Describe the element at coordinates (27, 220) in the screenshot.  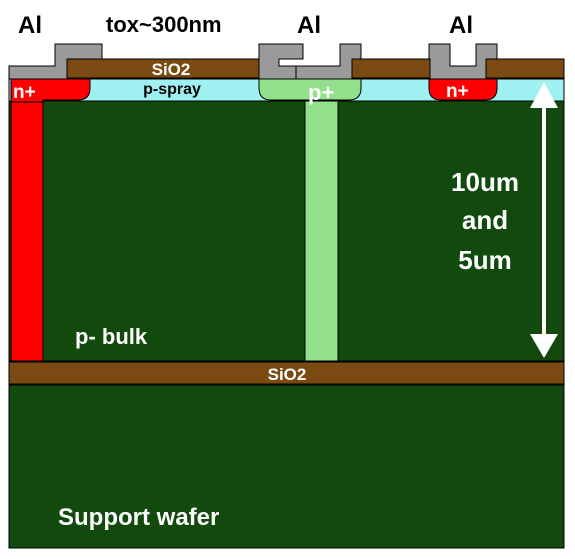
I see `n-plus-left-column` at that location.